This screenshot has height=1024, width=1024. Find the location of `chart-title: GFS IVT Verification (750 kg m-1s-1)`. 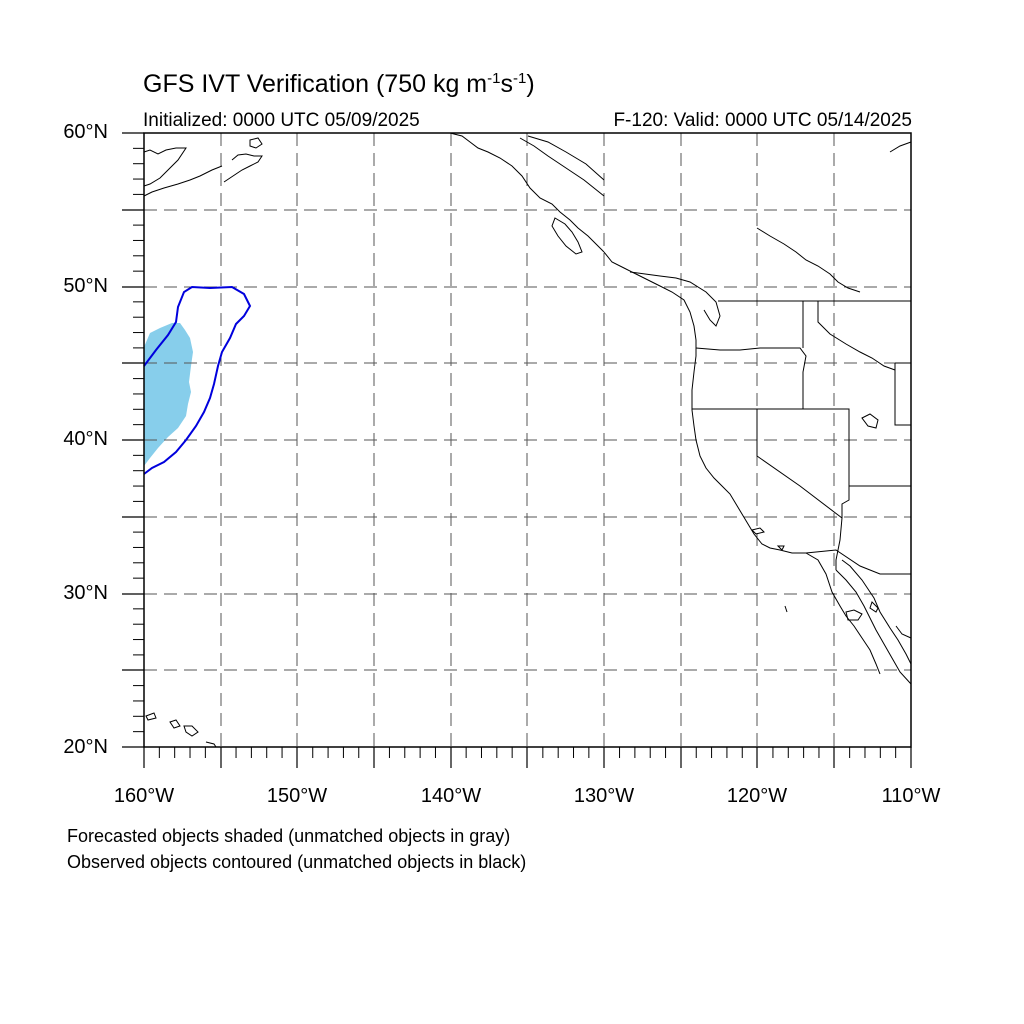

chart-title: GFS IVT Verification (750 kg m-1s-1) is located at coordinates (339, 84).